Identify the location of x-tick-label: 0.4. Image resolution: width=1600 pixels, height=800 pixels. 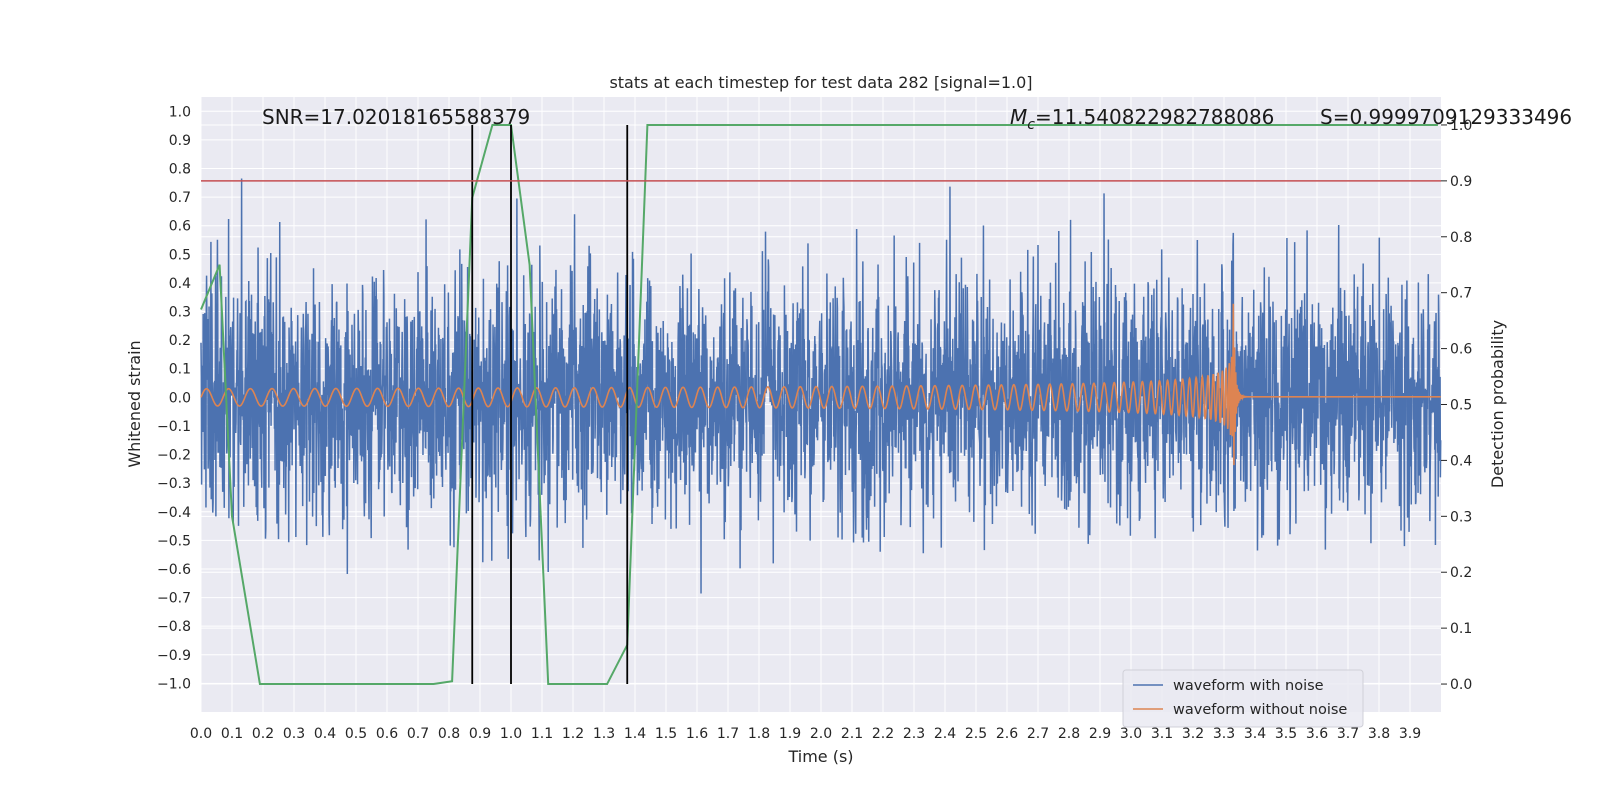
(325, 734).